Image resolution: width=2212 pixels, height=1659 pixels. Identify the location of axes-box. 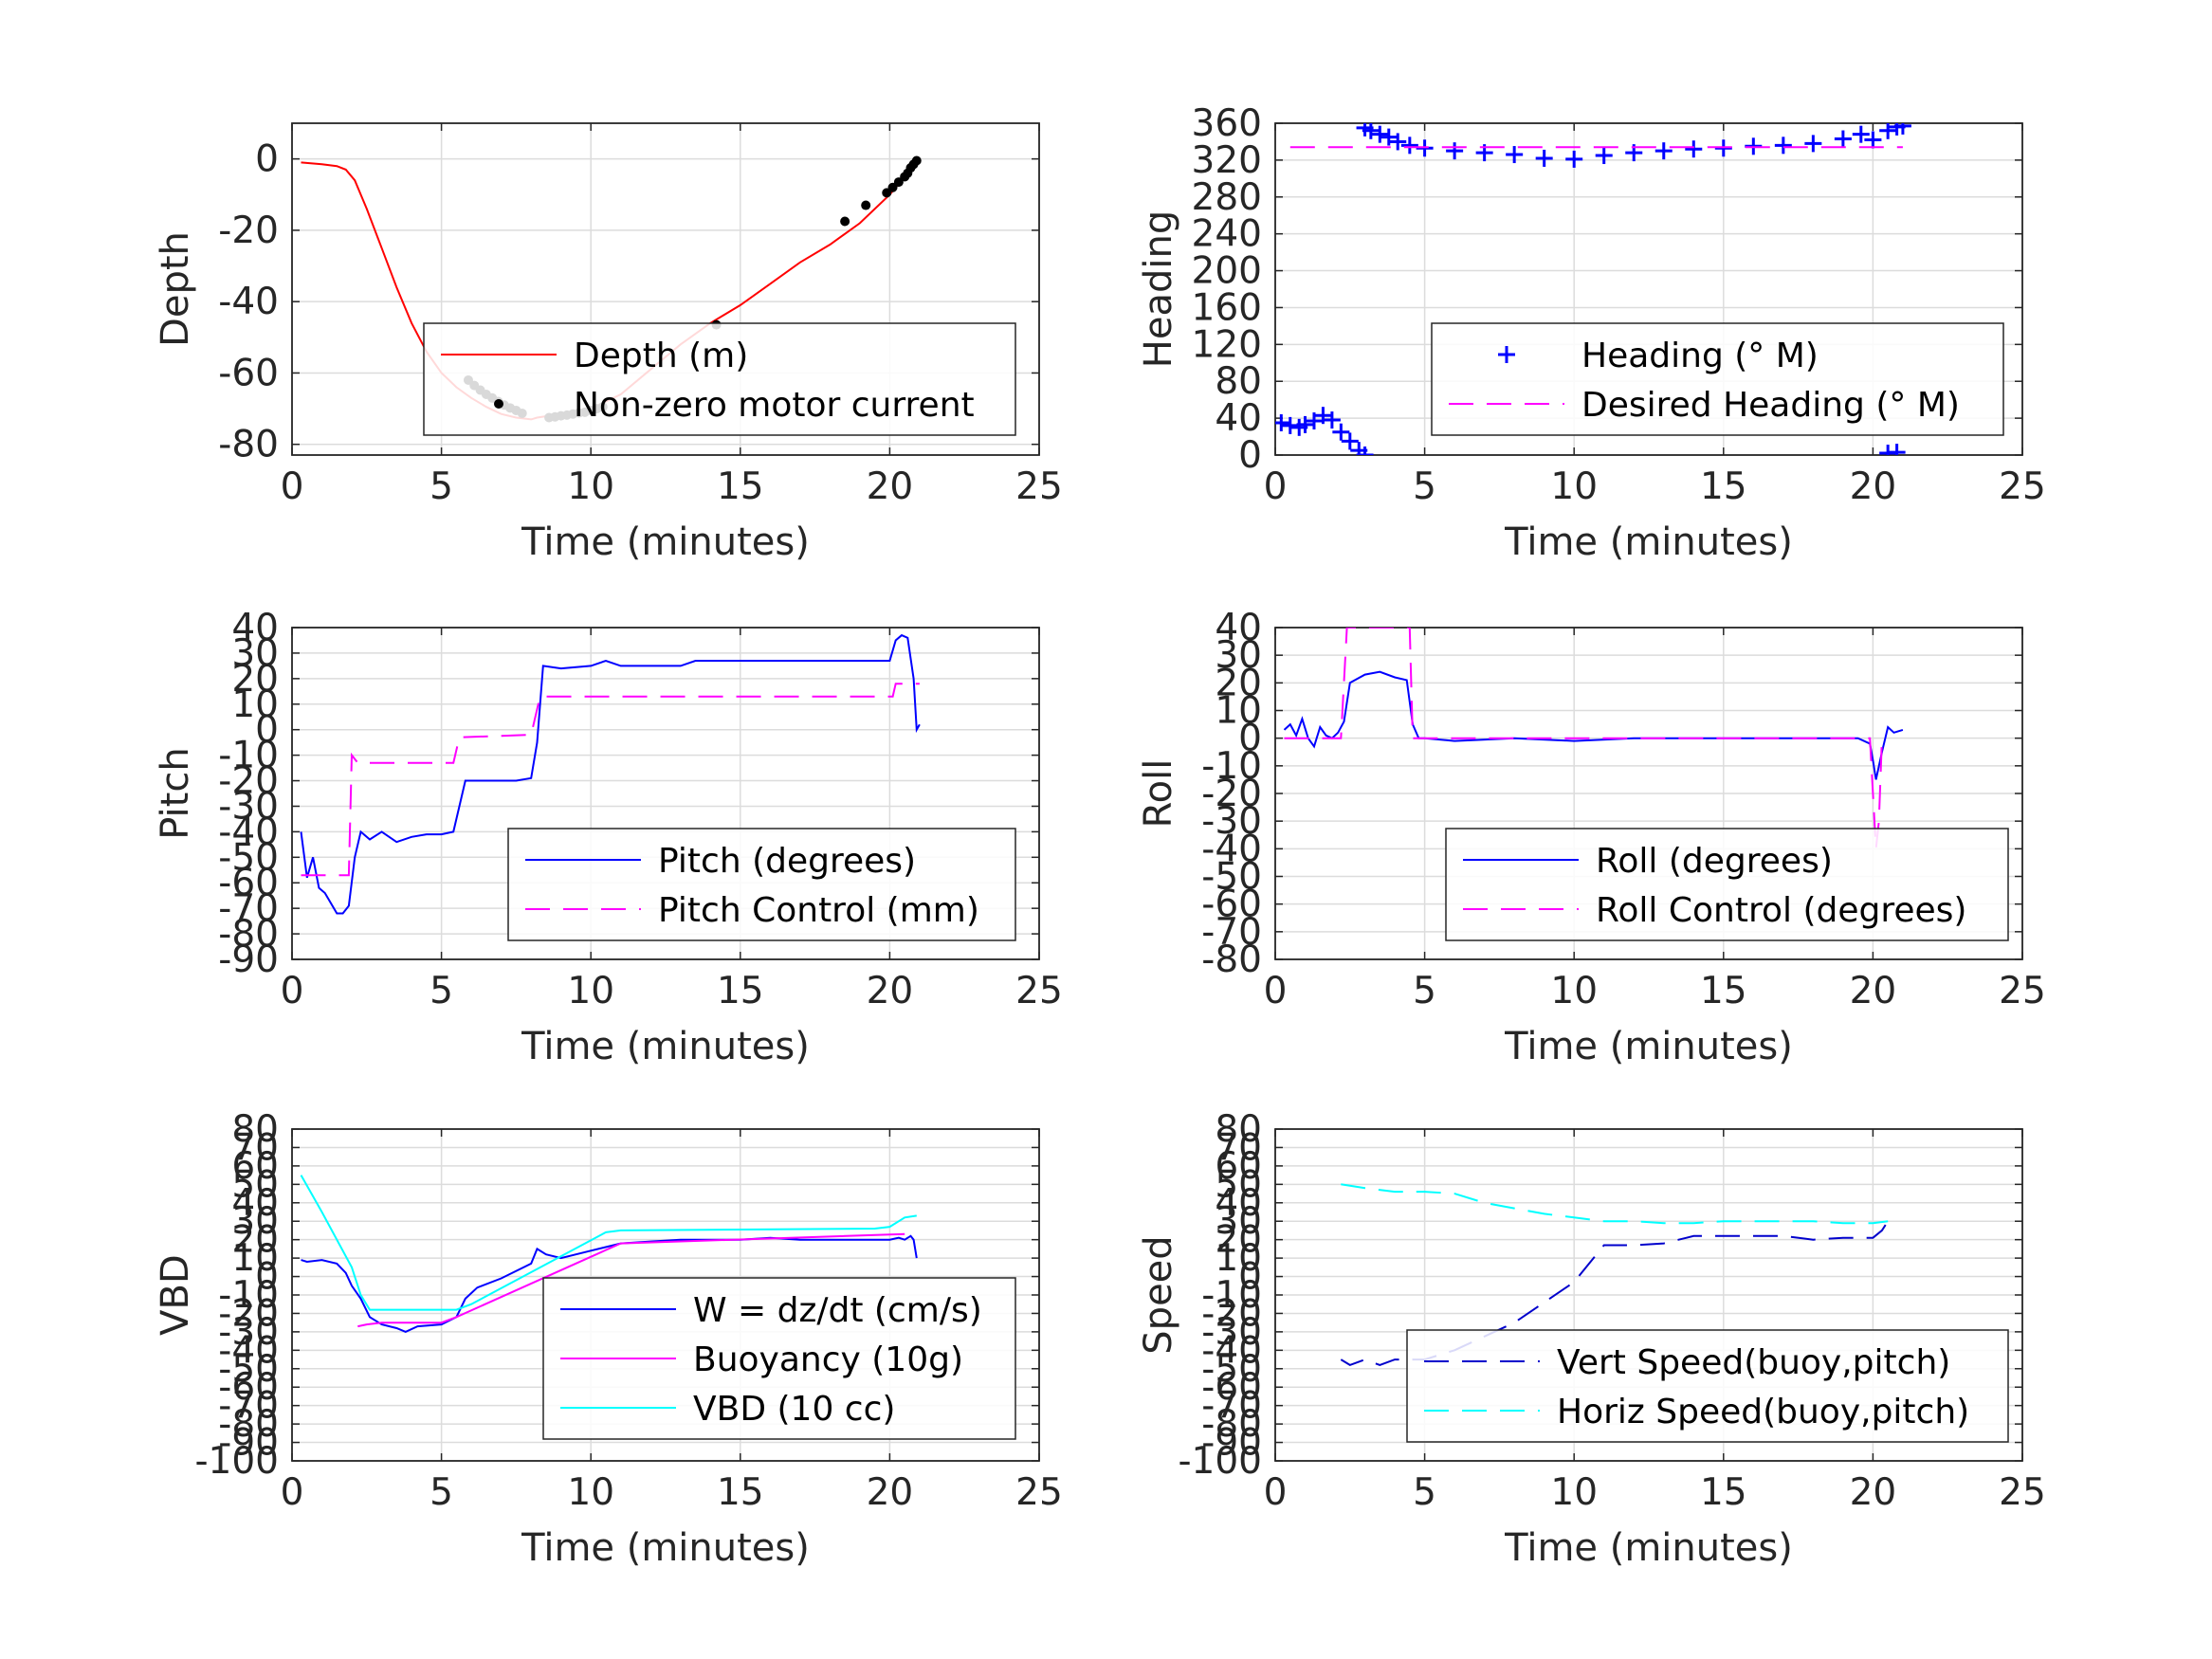
(665, 289).